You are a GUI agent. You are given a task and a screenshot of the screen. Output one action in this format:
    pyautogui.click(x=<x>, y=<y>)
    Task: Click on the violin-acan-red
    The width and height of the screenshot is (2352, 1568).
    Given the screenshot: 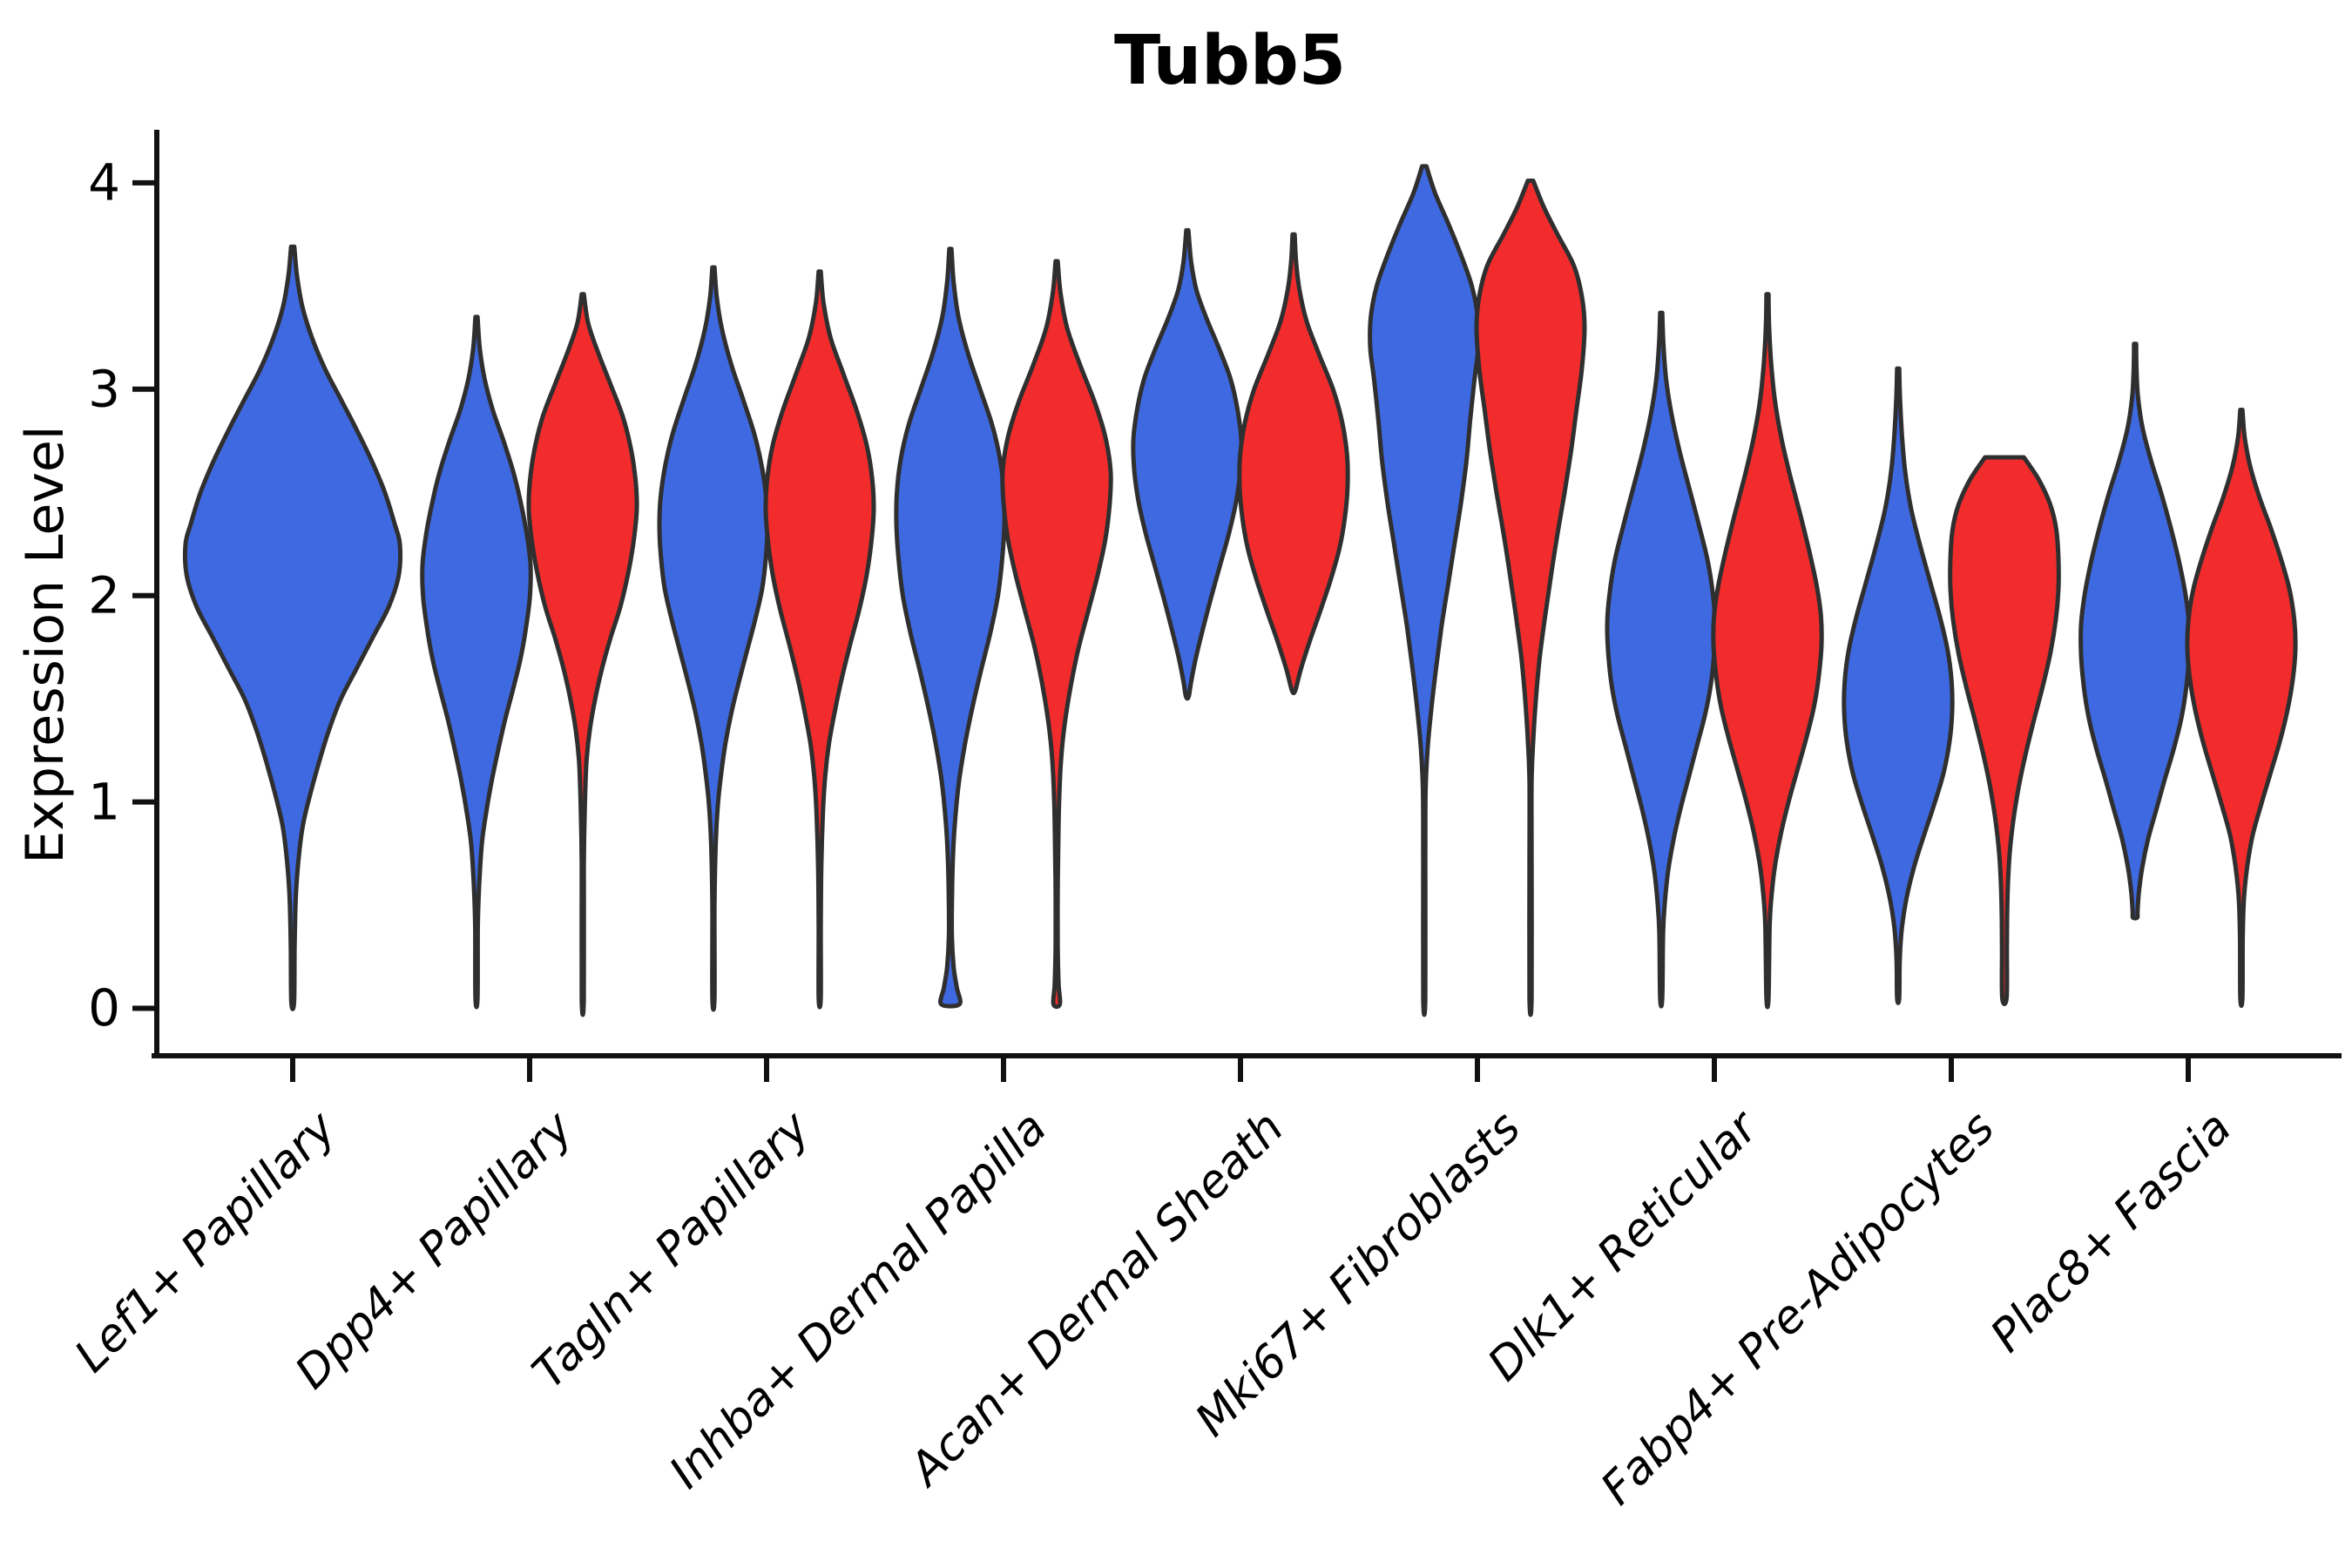 What is the action you would take?
    pyautogui.click(x=1293, y=464)
    